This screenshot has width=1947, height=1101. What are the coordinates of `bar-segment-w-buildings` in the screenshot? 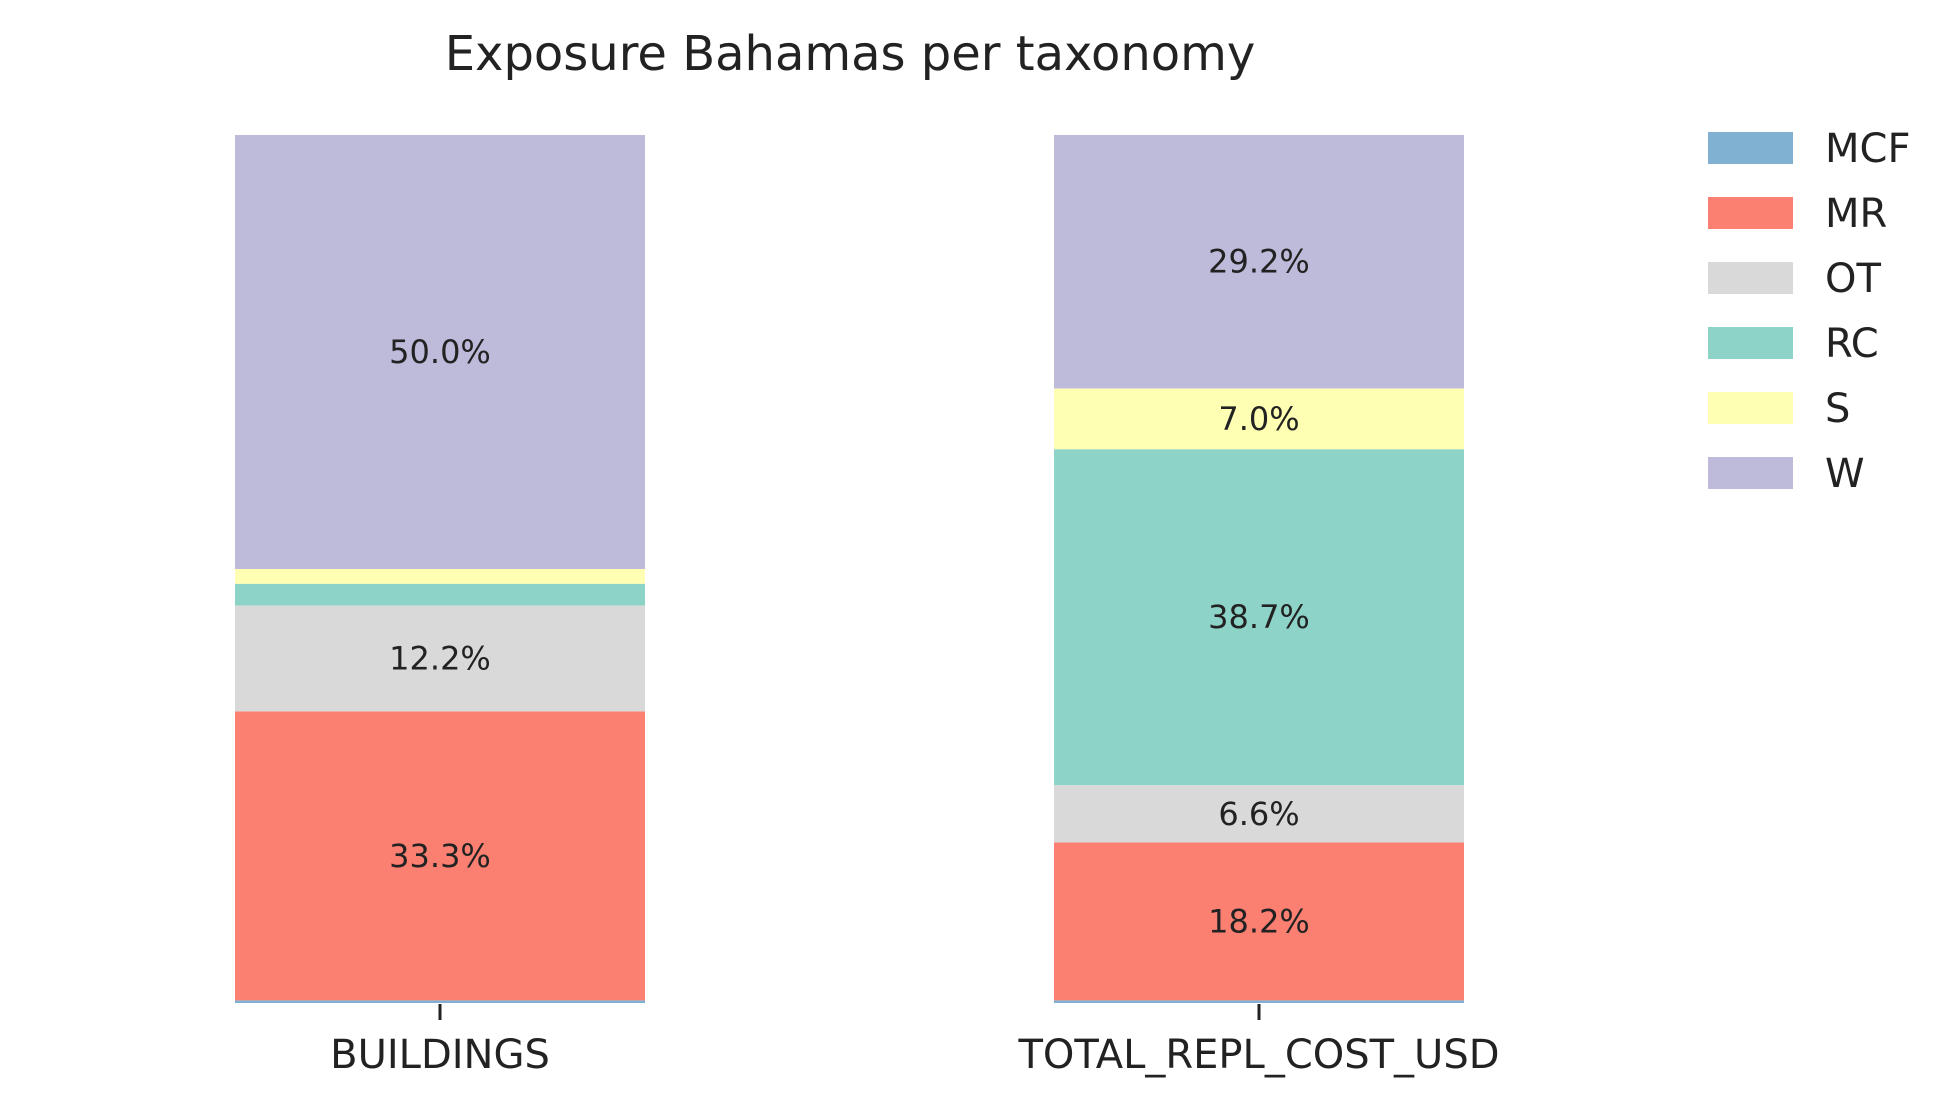 It's located at (440, 352).